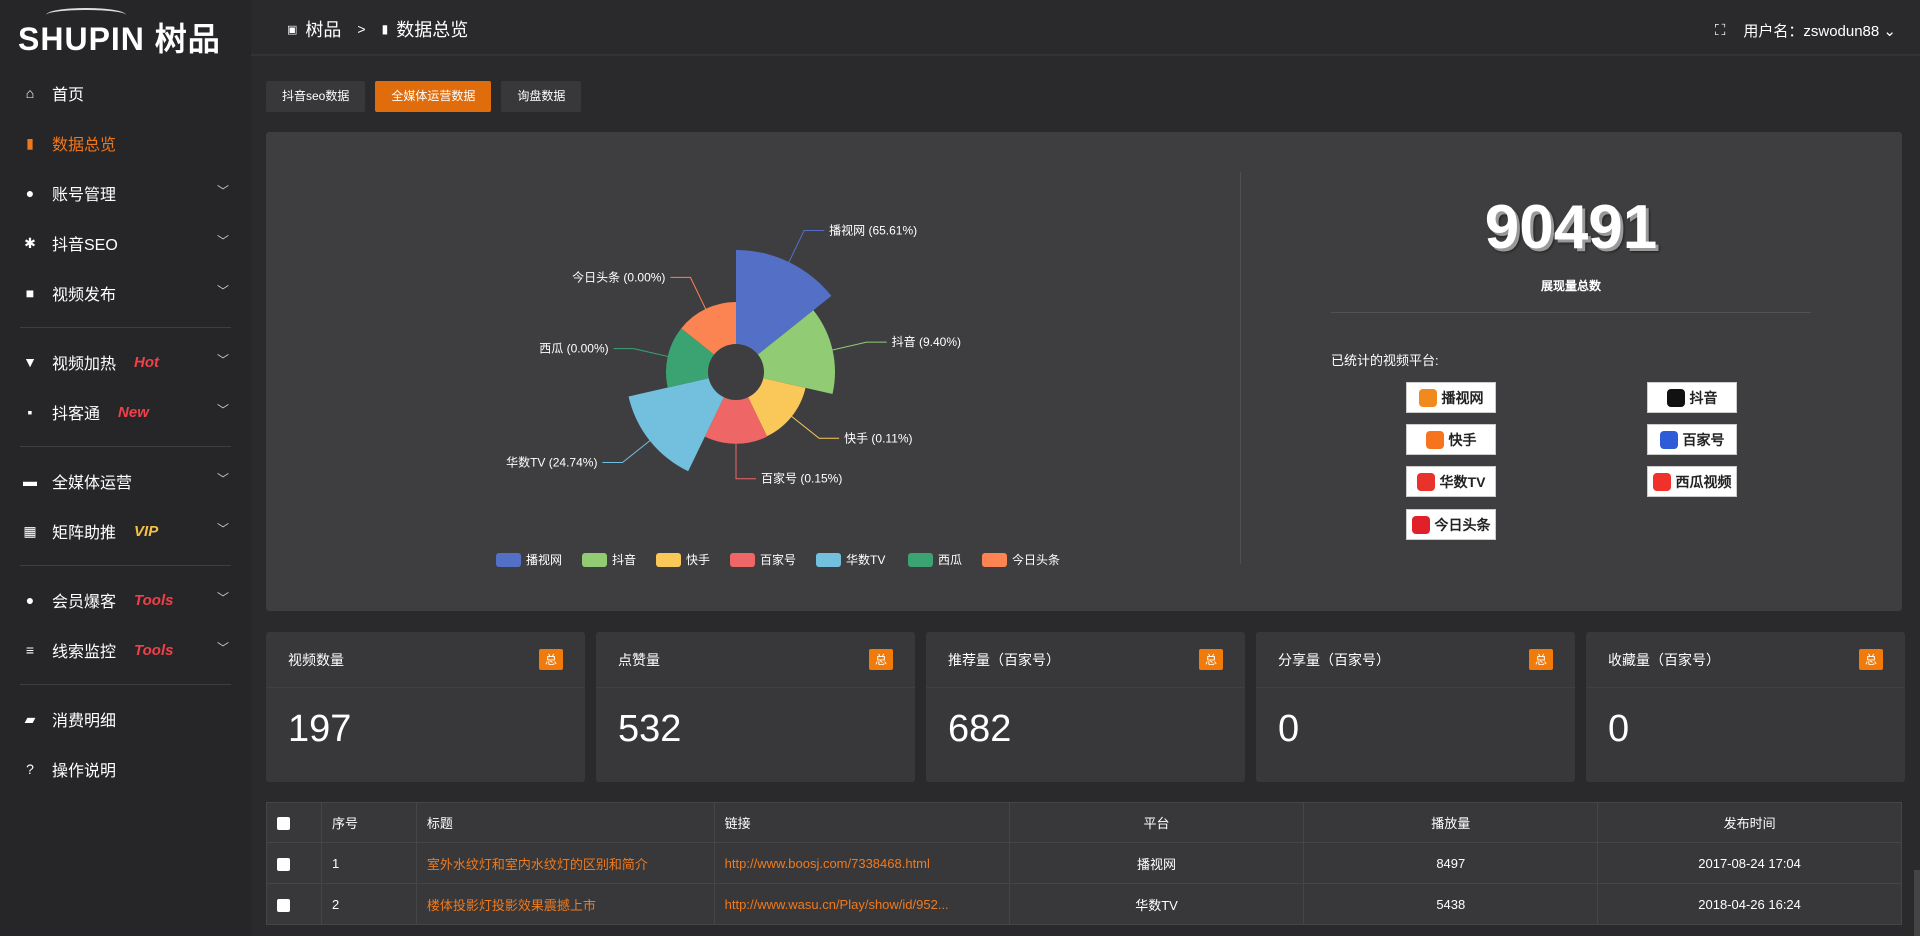  Describe the element at coordinates (154, 650) in the screenshot. I see `sidebar-item-tag: Tools` at that location.